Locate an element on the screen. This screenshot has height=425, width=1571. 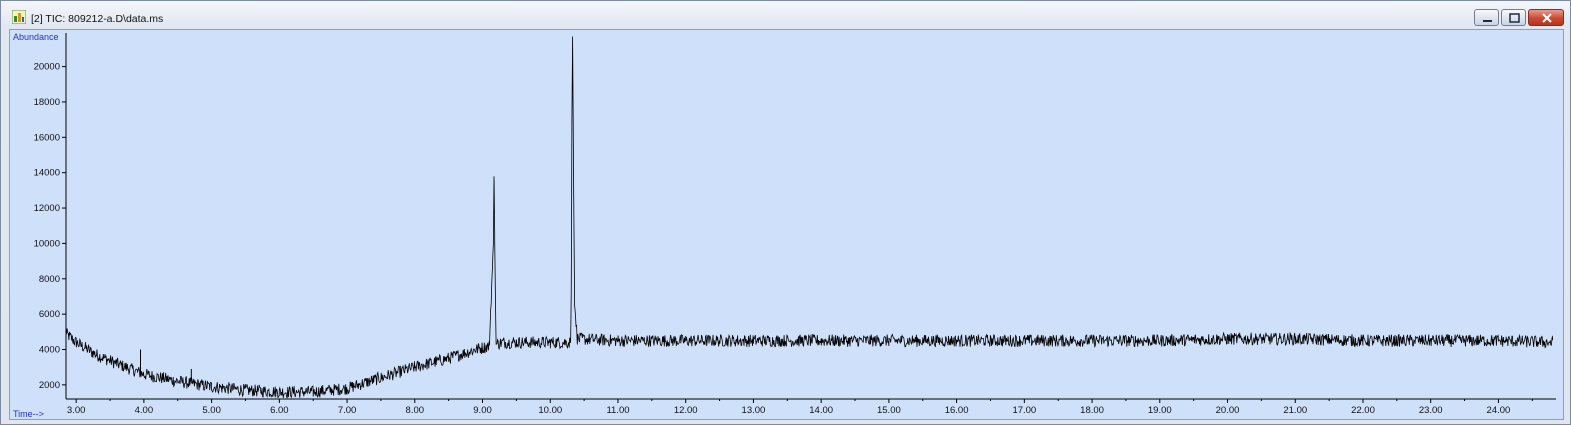
x-tick-label: 16.00 is located at coordinates (957, 410).